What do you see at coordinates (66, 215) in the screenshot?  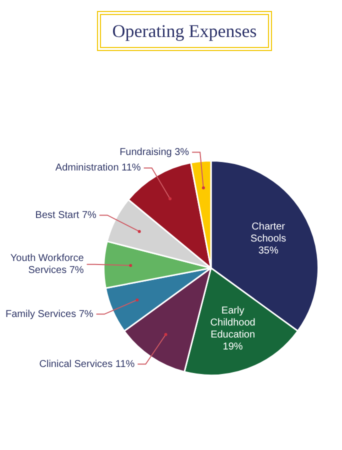 I see `slice-label: Best Start 7%` at bounding box center [66, 215].